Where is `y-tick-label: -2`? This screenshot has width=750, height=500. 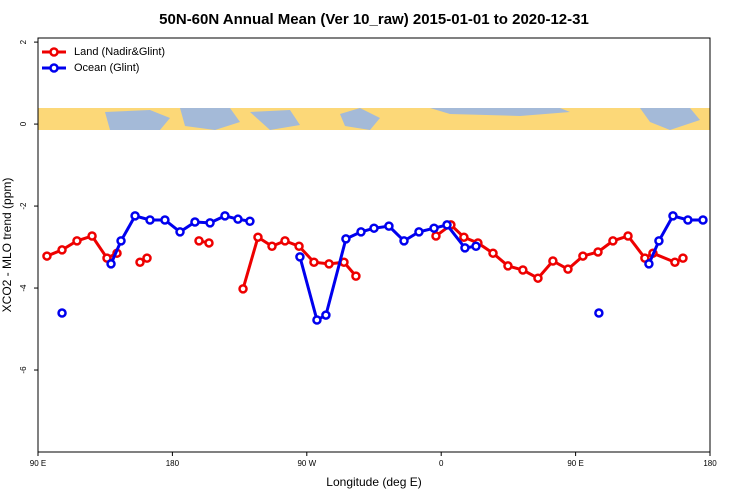
y-tick-label: -2 is located at coordinates (23, 206).